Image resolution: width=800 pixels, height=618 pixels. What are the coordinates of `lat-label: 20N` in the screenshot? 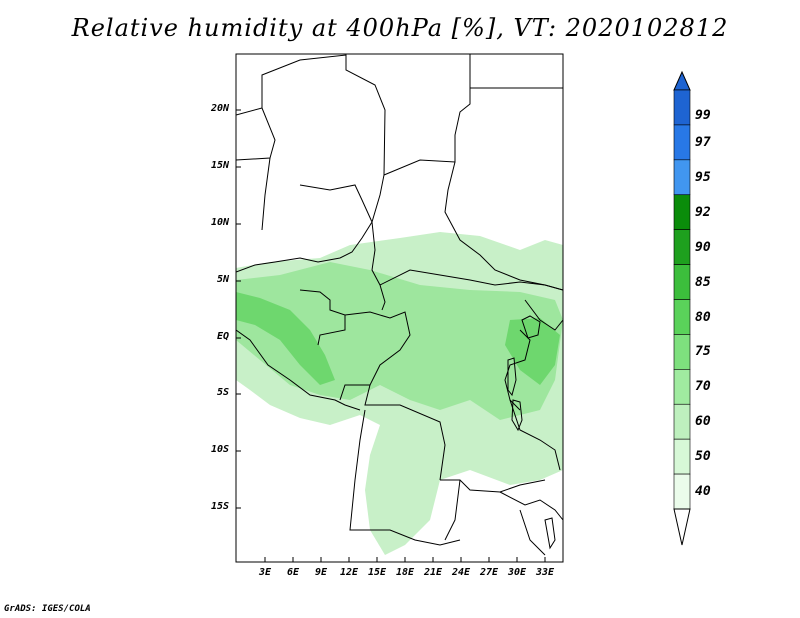 It's located at (219, 108).